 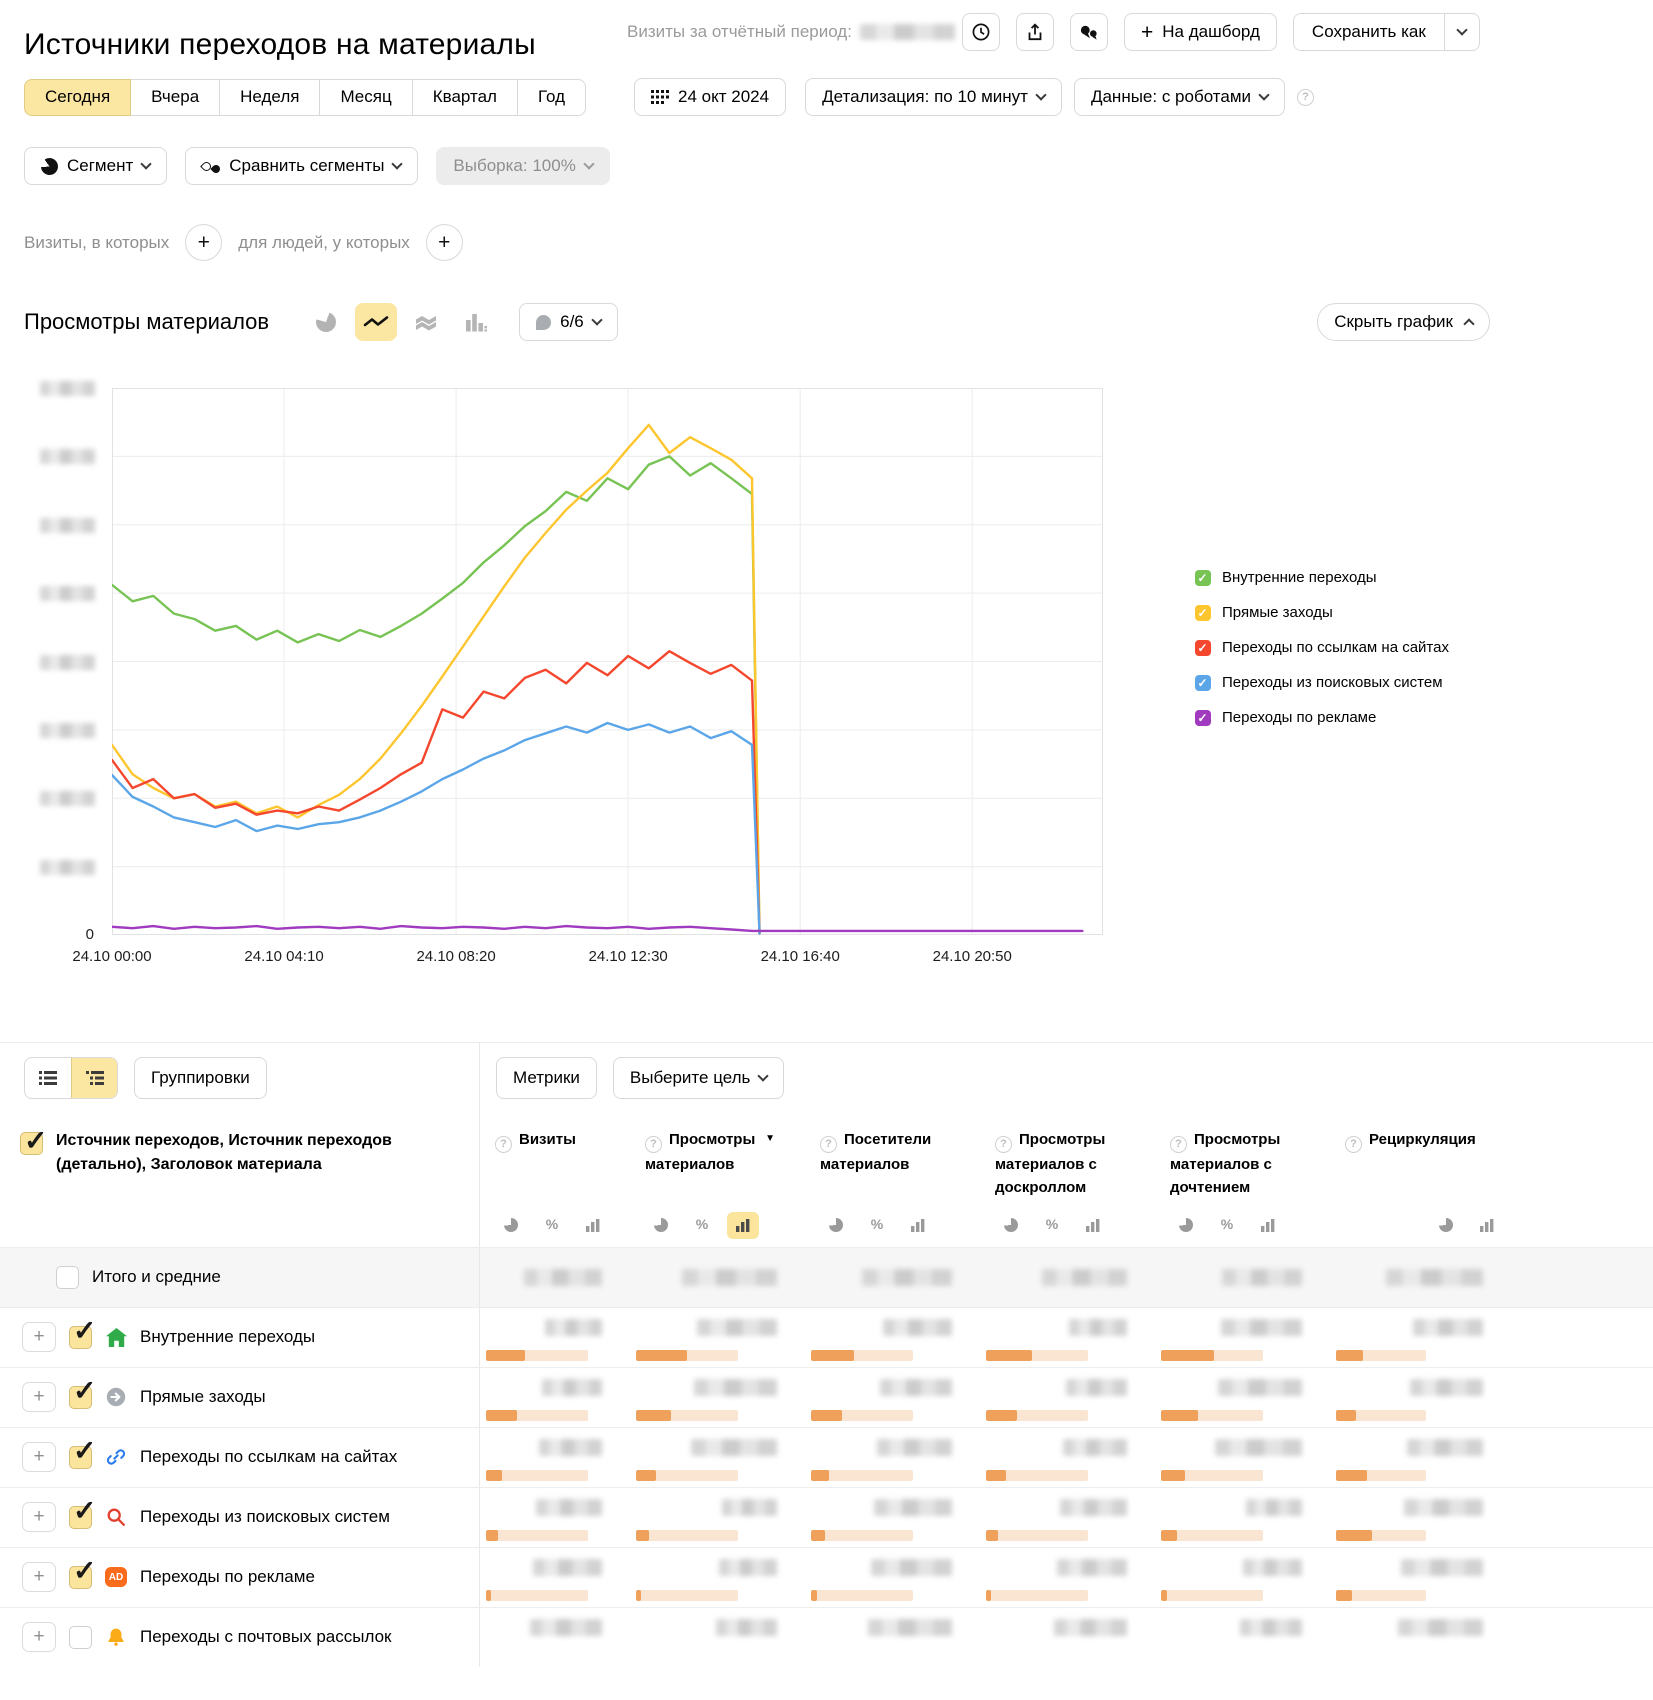 What do you see at coordinates (444, 242) in the screenshot?
I see `add-people-filter-button: +` at bounding box center [444, 242].